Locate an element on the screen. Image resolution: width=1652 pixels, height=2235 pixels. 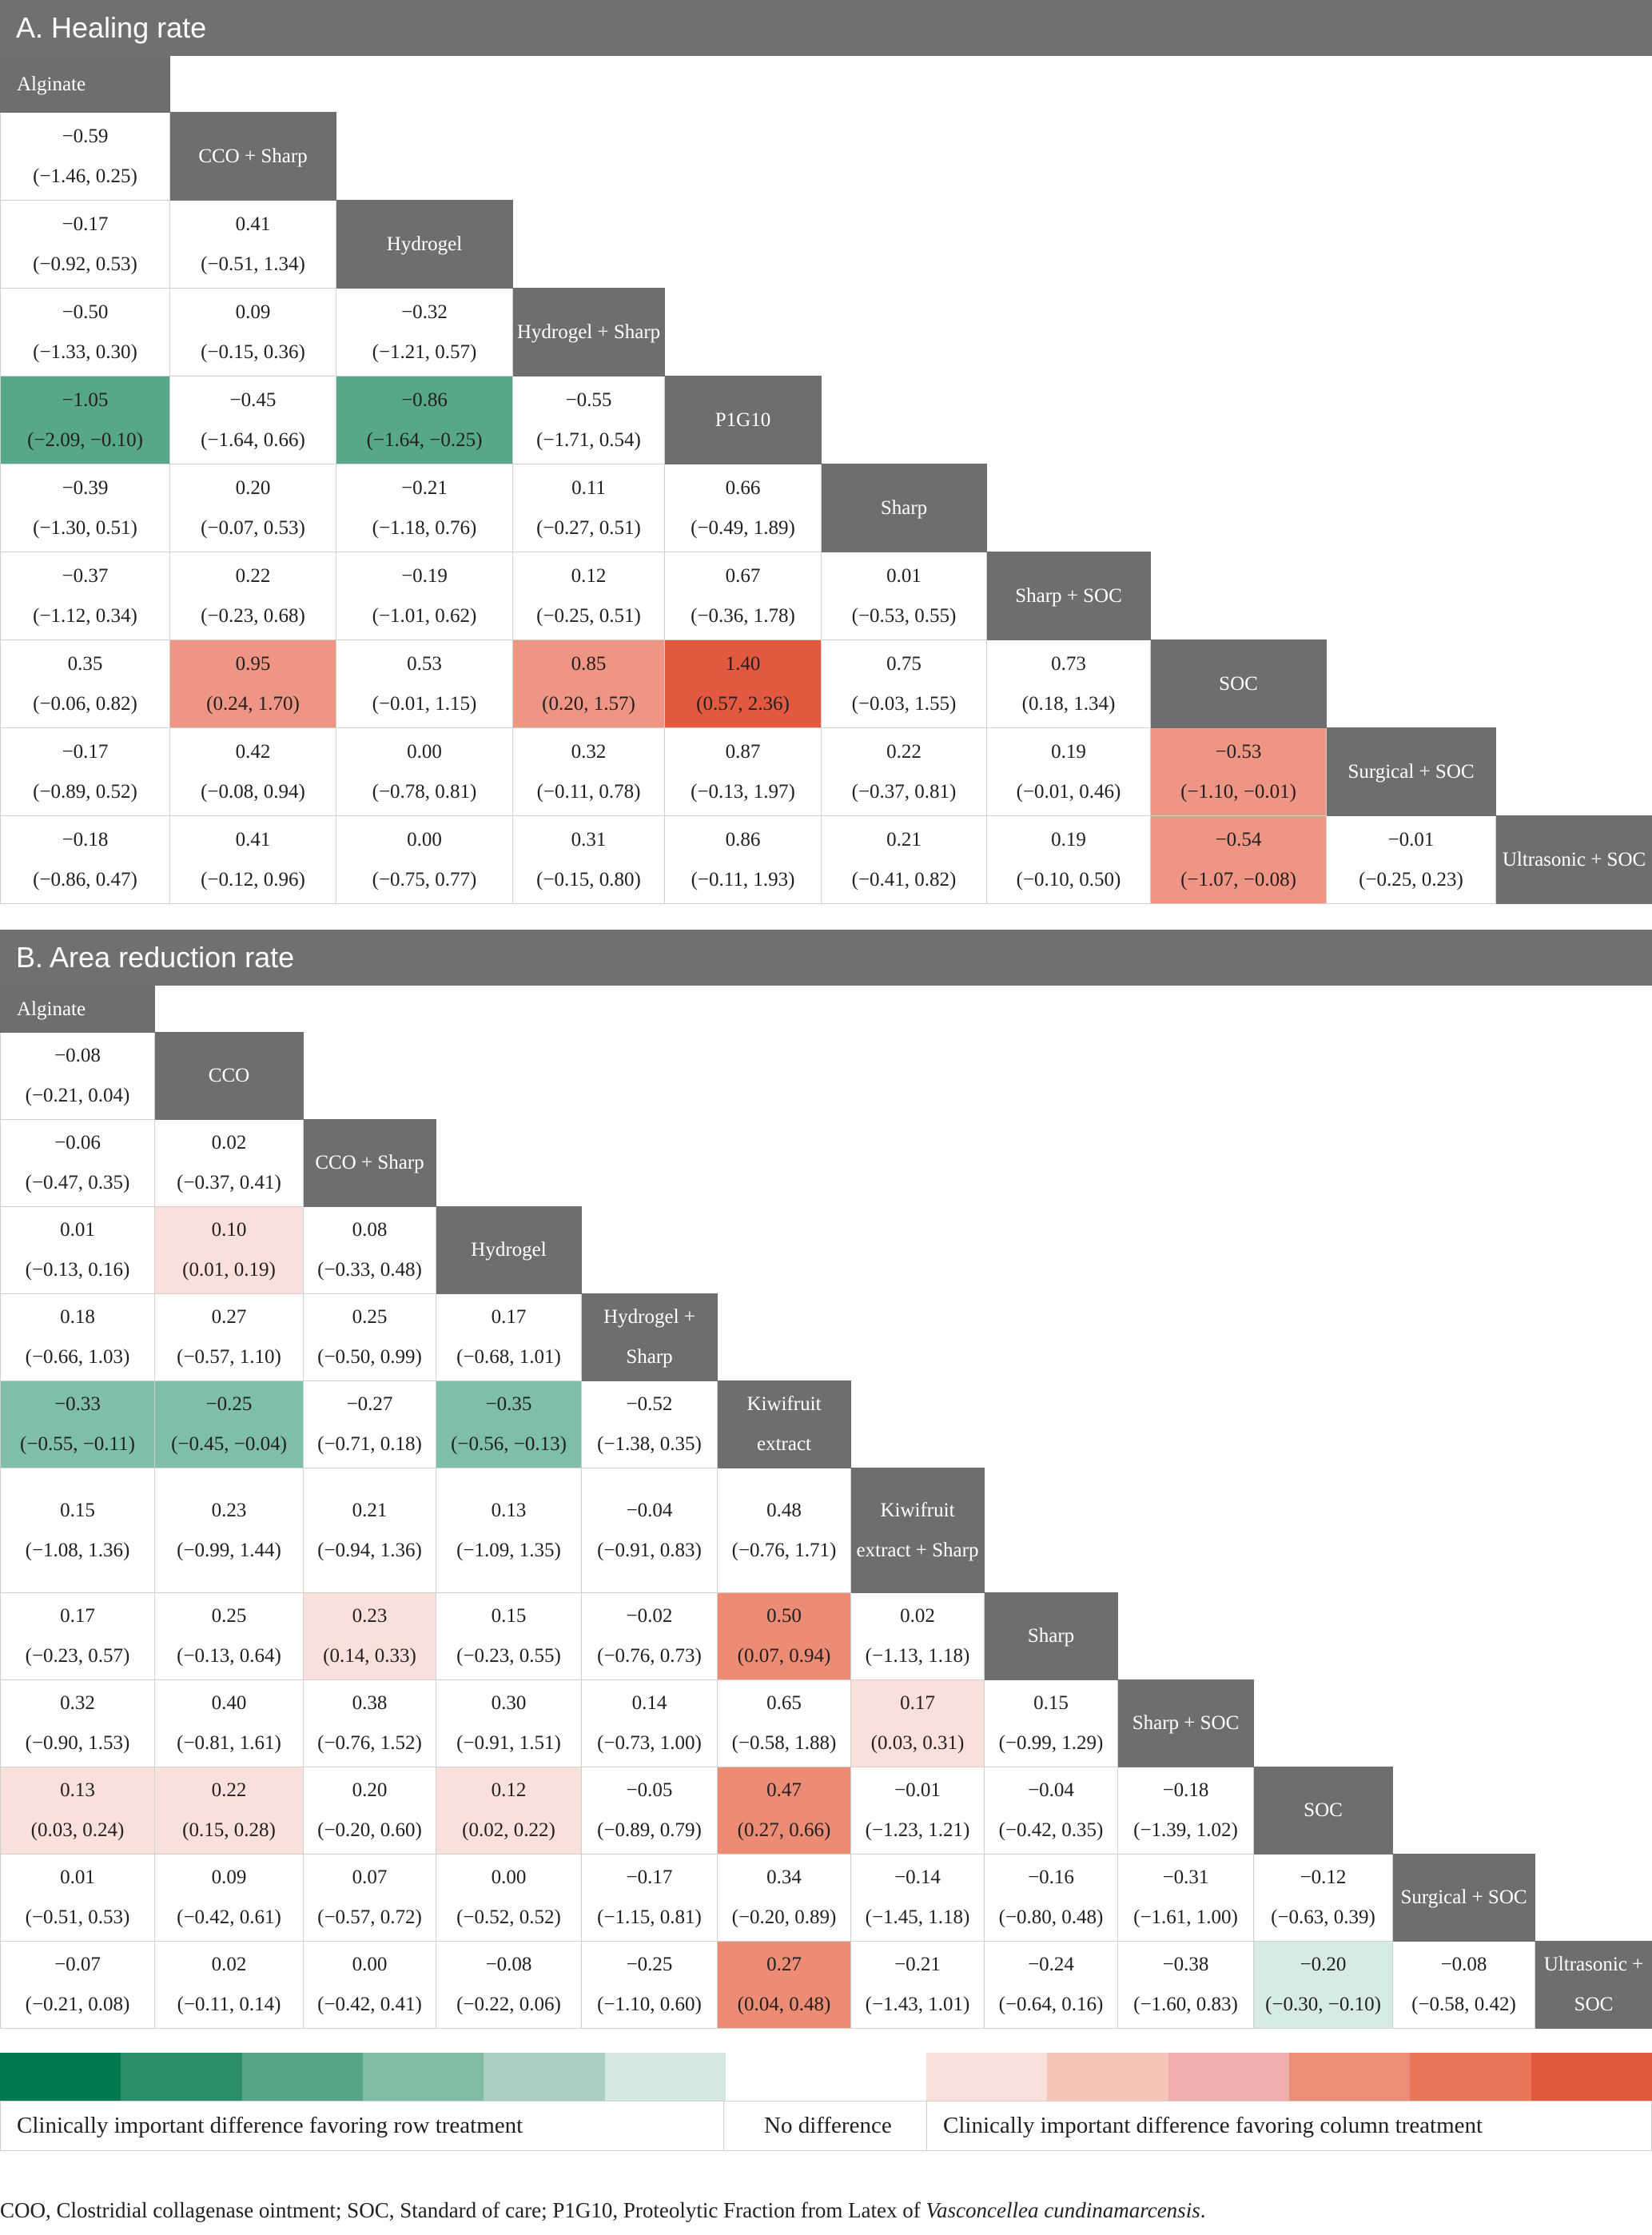
healing-comparison-cell: 0.86 (−0.11, 1.93) is located at coordinates (743, 859).